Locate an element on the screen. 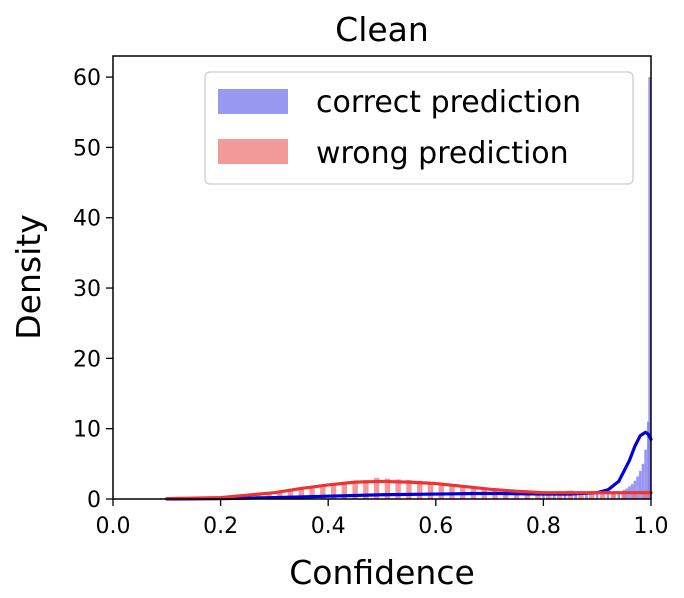  x-axis-ticks: 0.0 0.2 0.4 0.6 0.8 1.0 is located at coordinates (382, 519).